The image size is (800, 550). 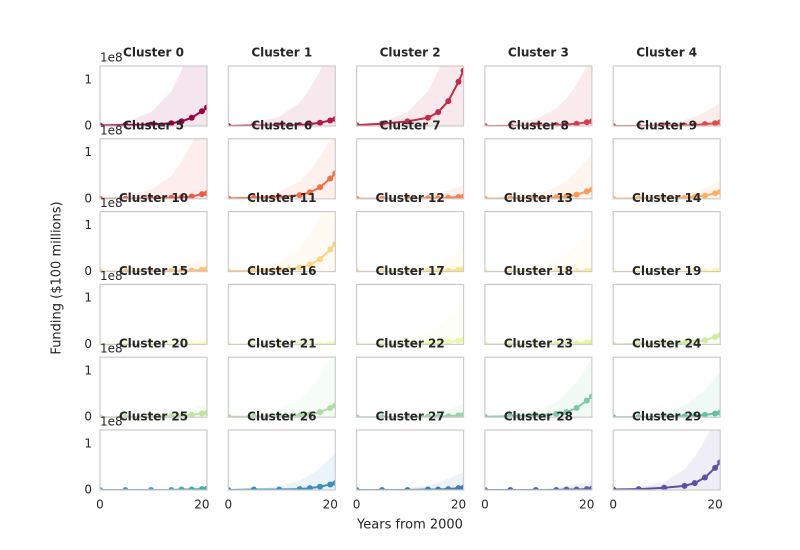 What do you see at coordinates (538, 271) in the screenshot?
I see `subplot-title: Cluster 18` at bounding box center [538, 271].